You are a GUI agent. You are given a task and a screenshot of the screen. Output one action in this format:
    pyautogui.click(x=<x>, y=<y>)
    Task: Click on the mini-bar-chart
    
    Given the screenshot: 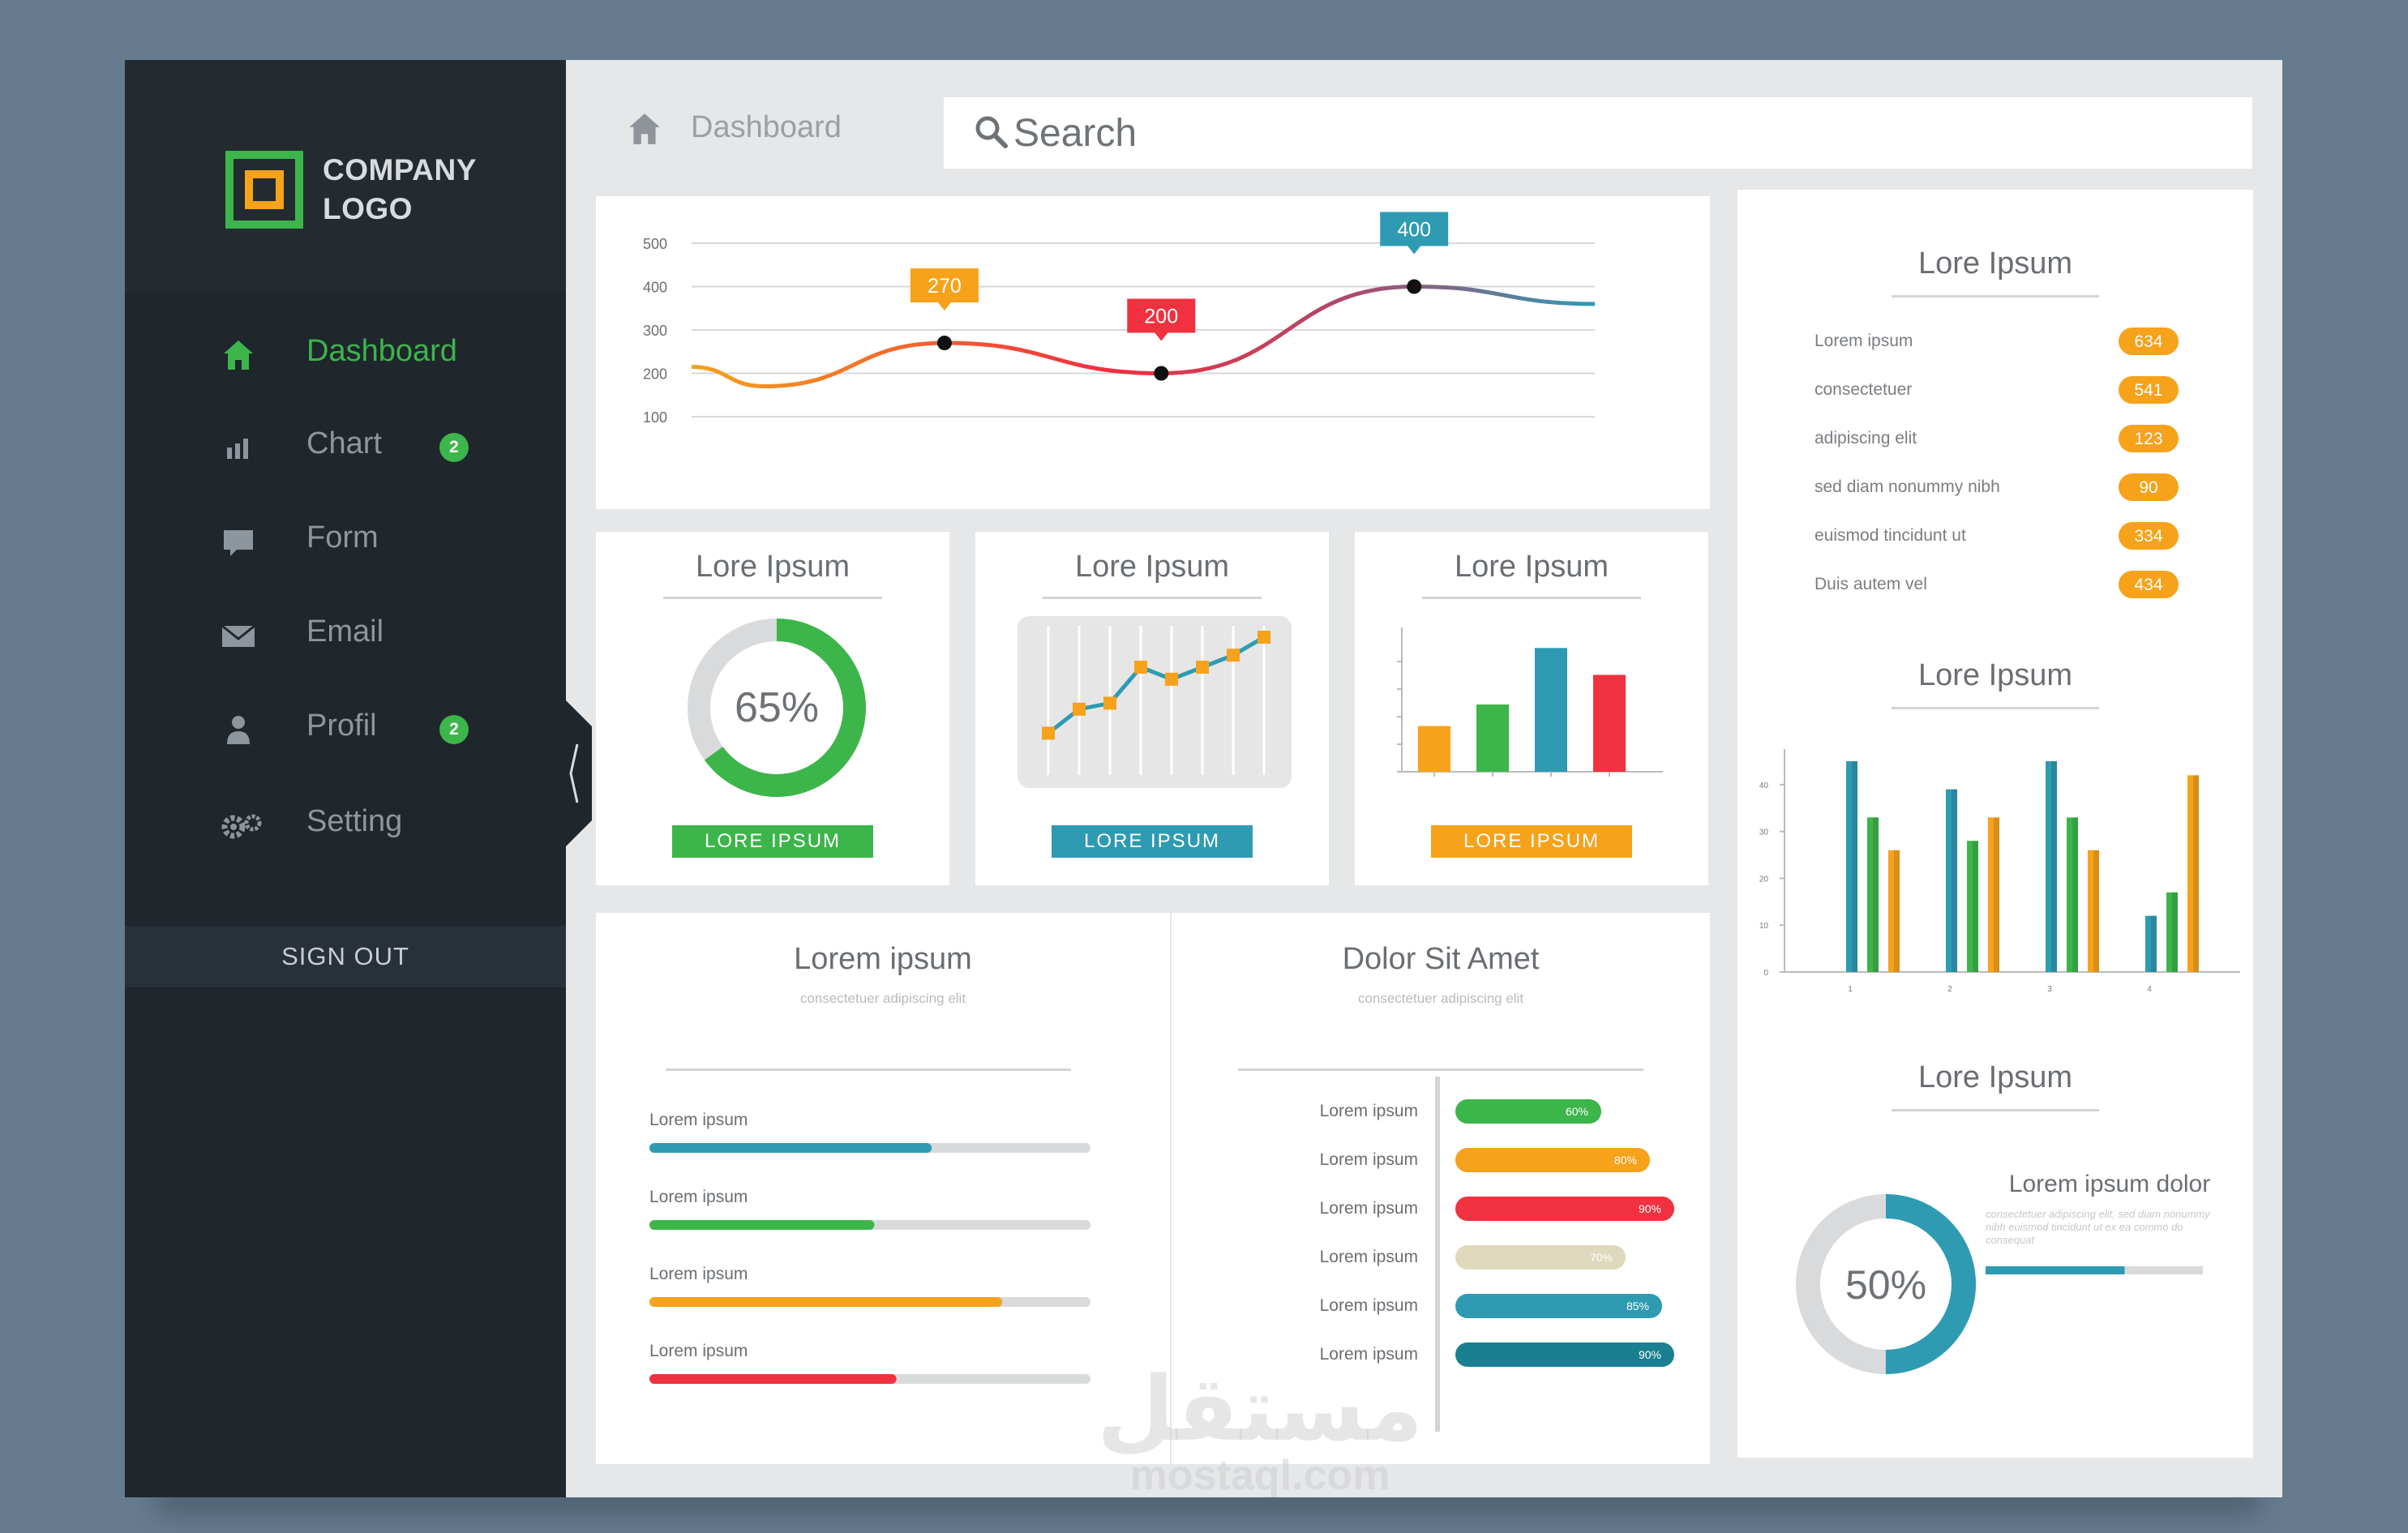 What is the action you would take?
    pyautogui.click(x=1530, y=702)
    